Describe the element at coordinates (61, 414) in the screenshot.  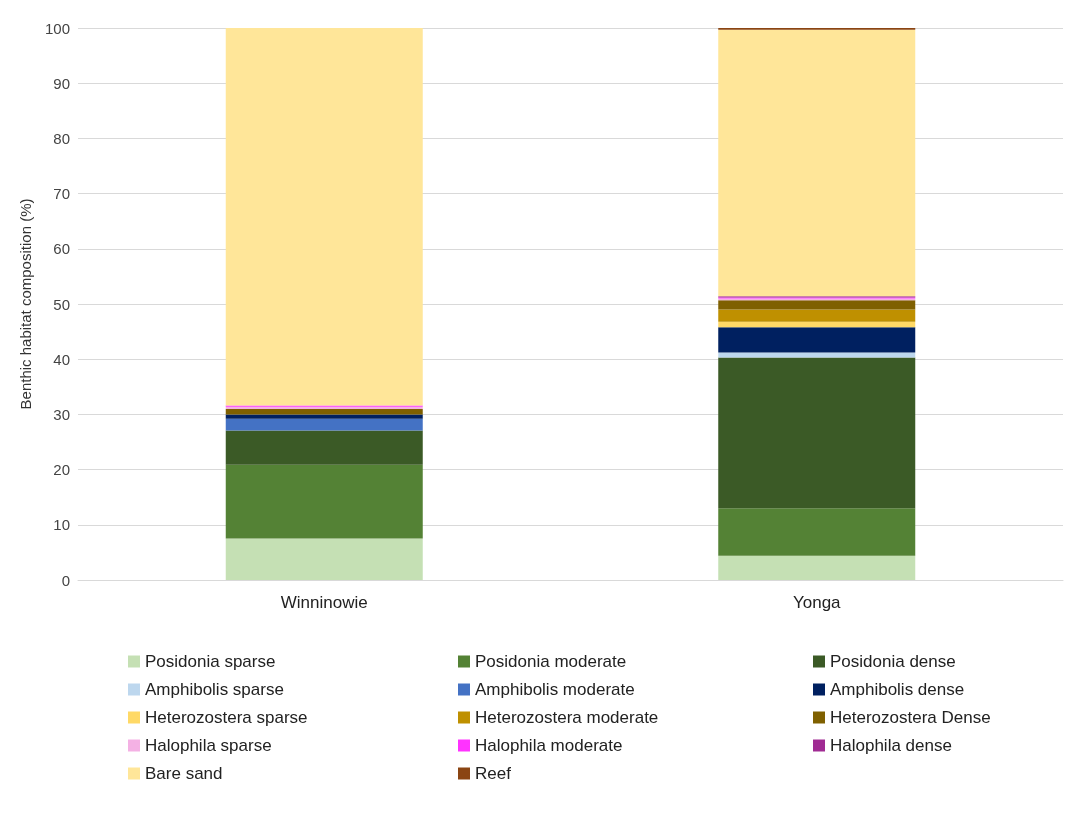
I see `y-tick-label: 30` at that location.